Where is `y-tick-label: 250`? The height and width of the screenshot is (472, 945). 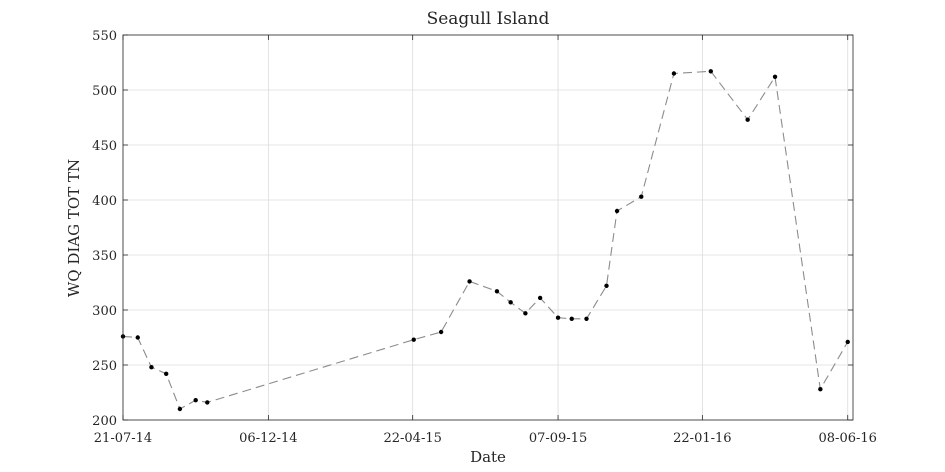
y-tick-label: 250 is located at coordinates (104, 366).